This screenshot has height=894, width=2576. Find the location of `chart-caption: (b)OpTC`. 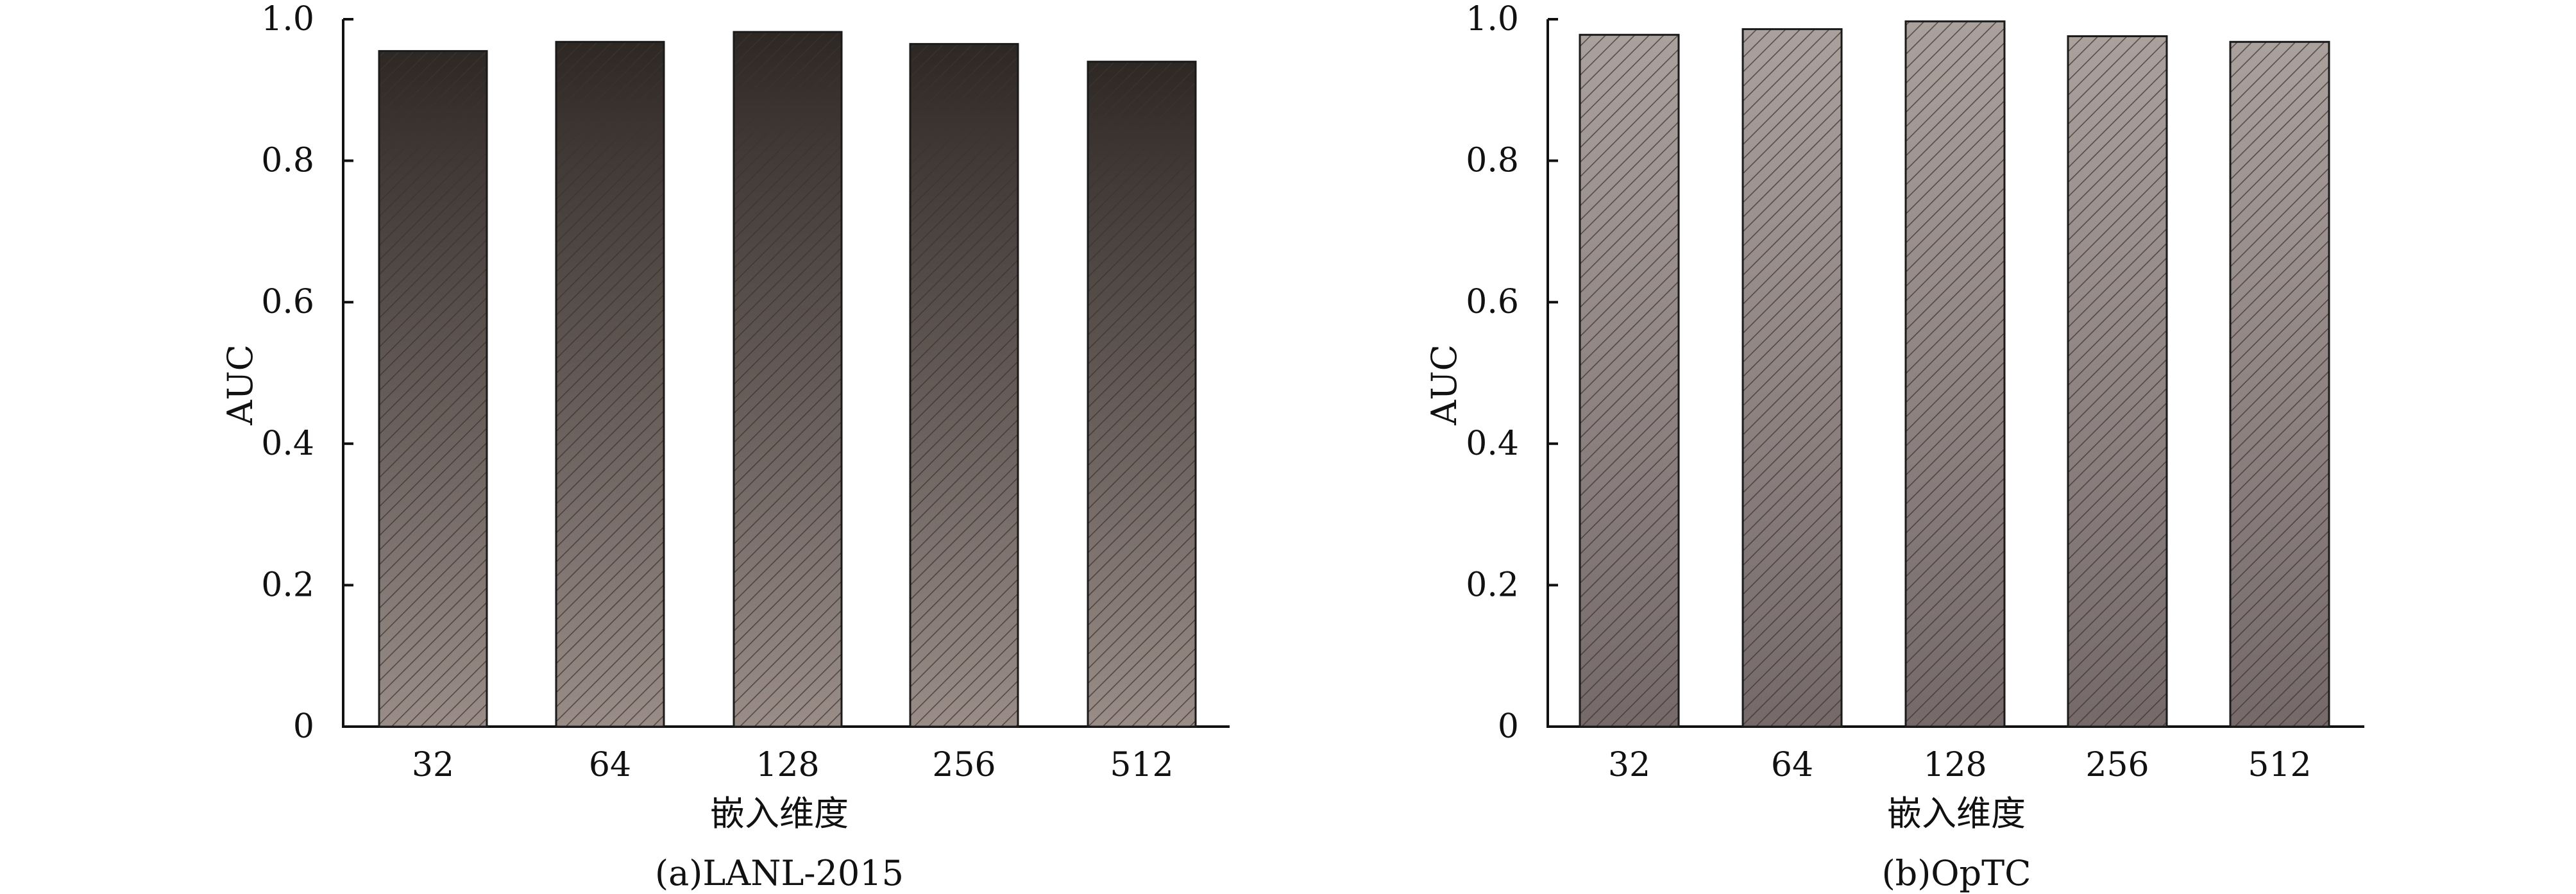

chart-caption: (b)OpTC is located at coordinates (1956, 873).